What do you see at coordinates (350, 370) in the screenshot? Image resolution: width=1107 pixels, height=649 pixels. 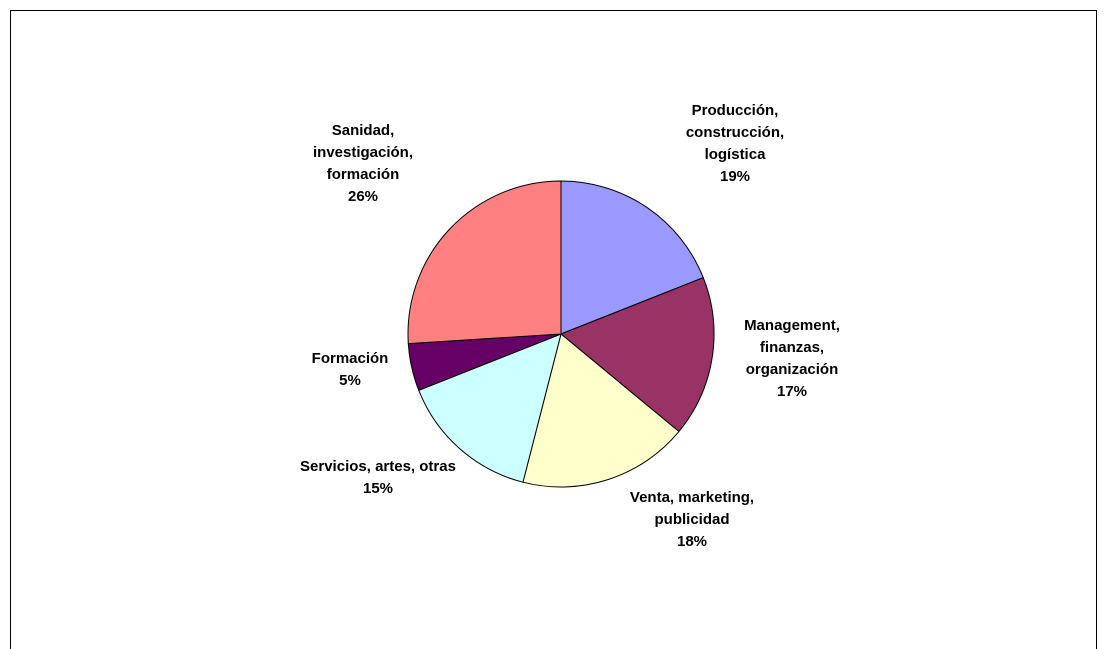 I see `slice-label: Formación 5%` at bounding box center [350, 370].